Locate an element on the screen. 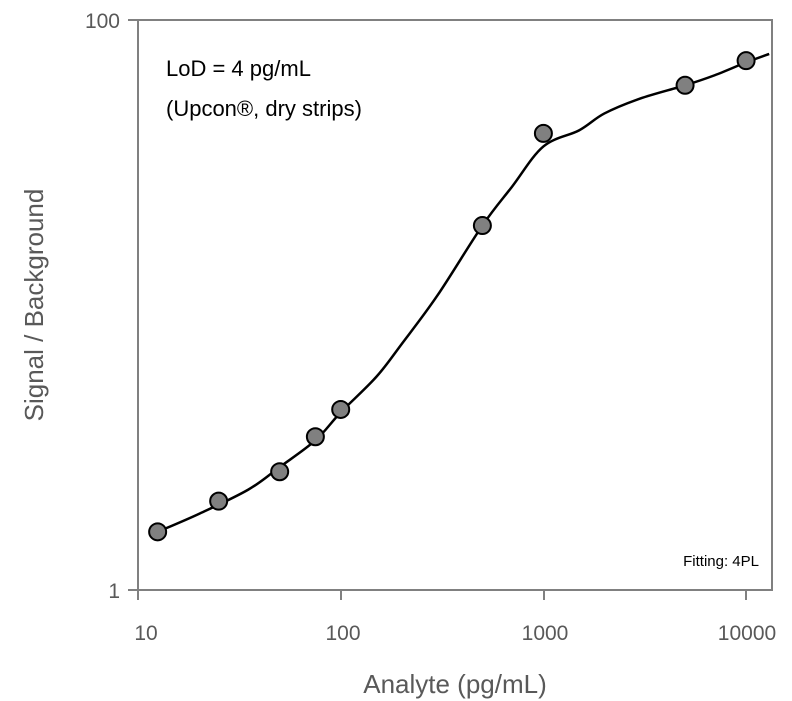 The height and width of the screenshot is (701, 792). x-tick-label-10: 10 is located at coordinates (145, 633).